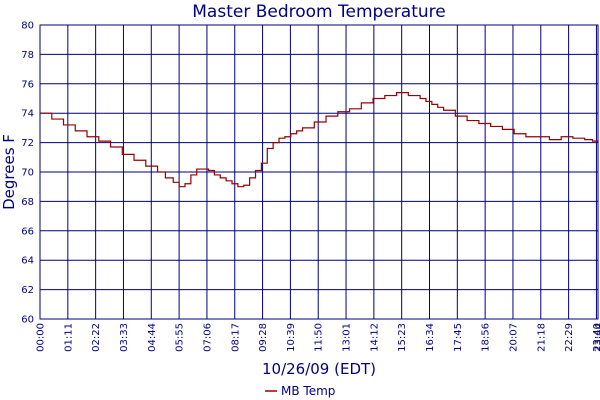  Describe the element at coordinates (41, 337) in the screenshot. I see `x-tick-label: 00:00` at that location.